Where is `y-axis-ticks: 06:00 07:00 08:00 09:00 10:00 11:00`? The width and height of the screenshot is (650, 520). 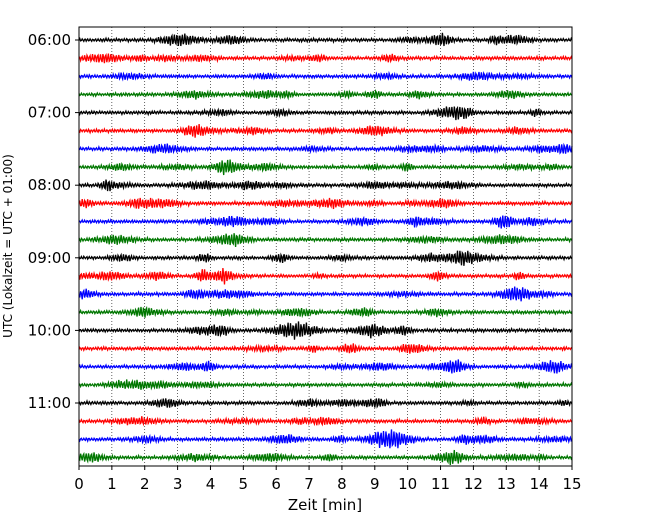 y-axis-ticks: 06:00 07:00 08:00 09:00 10:00 11:00 is located at coordinates (53, 221).